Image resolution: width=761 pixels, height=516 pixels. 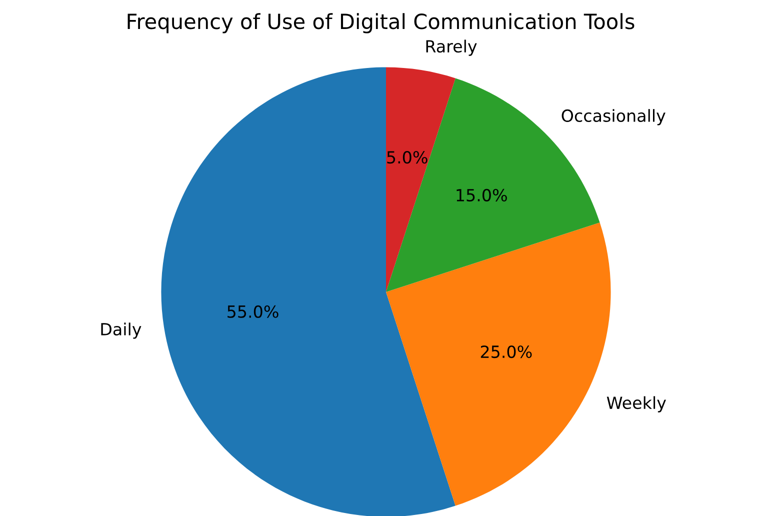 I want to click on data-label: 55.0%, so click(x=253, y=311).